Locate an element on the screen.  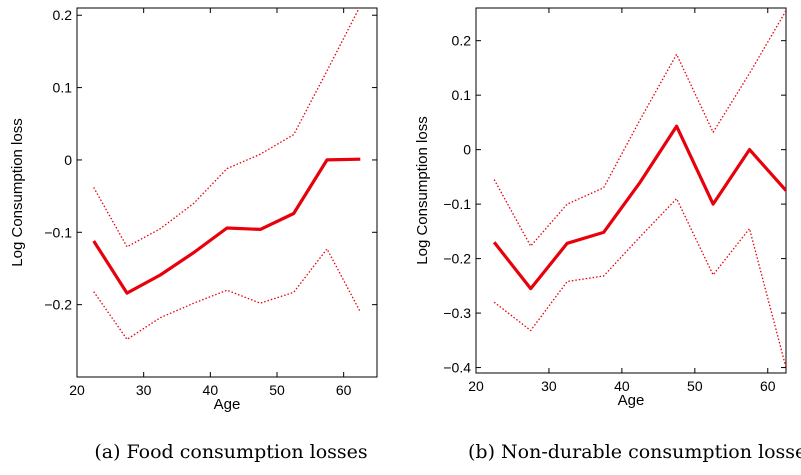
panel-caption: (b) Non-durable consumption losses is located at coordinates (634, 452).